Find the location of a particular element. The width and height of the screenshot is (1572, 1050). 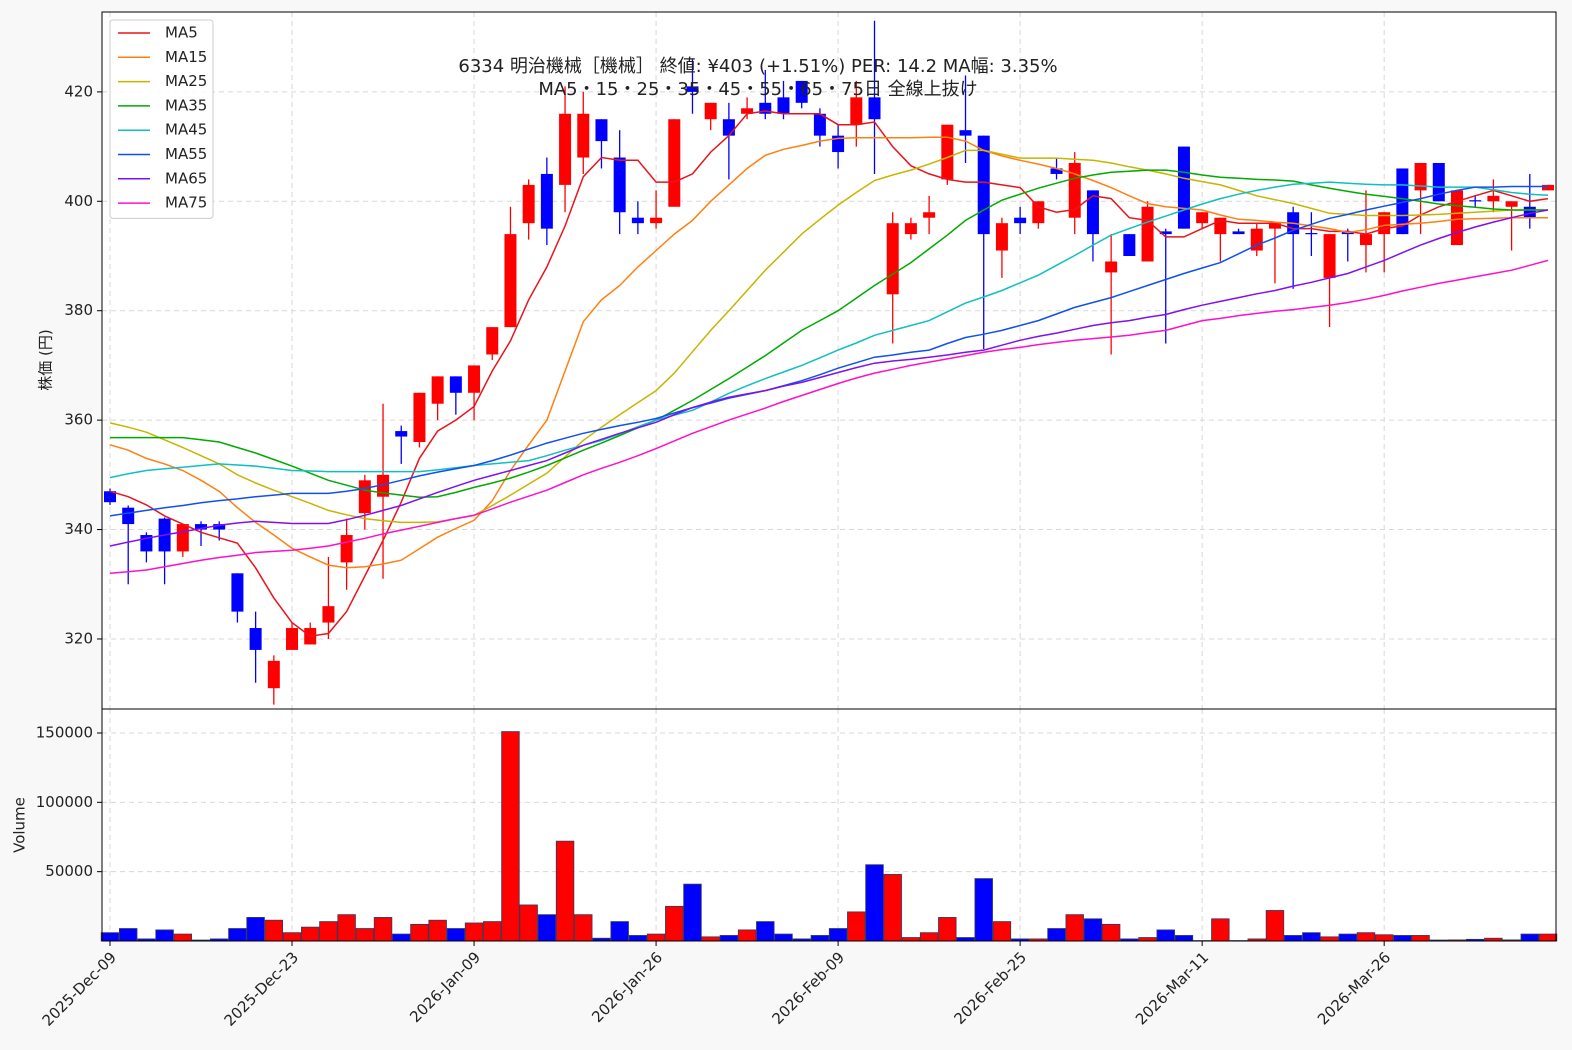

x-tick-label: 2026-Mar-26 is located at coordinates (1354, 988).